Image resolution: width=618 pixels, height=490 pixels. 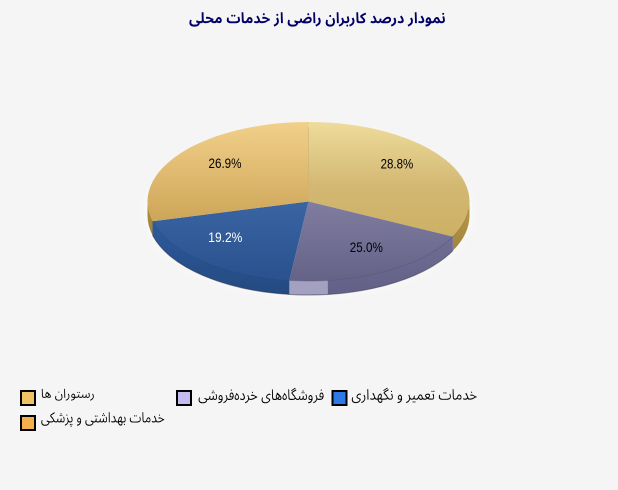 What do you see at coordinates (366, 247) in the screenshot?
I see `svg-text: 25.0%` at bounding box center [366, 247].